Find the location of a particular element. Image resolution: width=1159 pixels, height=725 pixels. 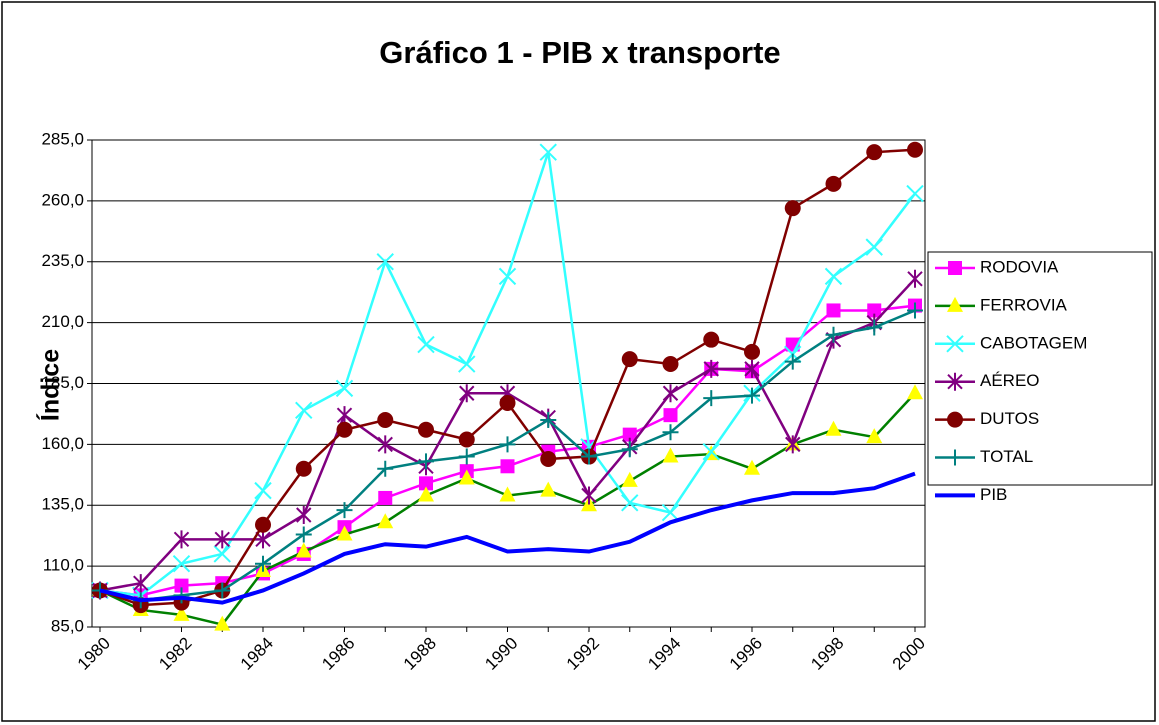

y-tick-label: 85,0 is located at coordinates (67, 625).